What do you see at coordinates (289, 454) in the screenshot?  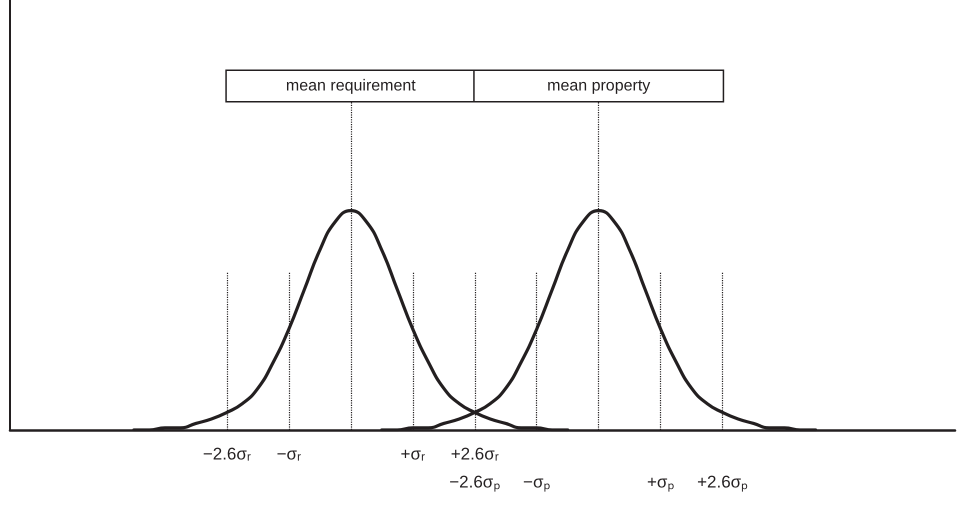 I see `x-tick-label: −σᵣ` at bounding box center [289, 454].